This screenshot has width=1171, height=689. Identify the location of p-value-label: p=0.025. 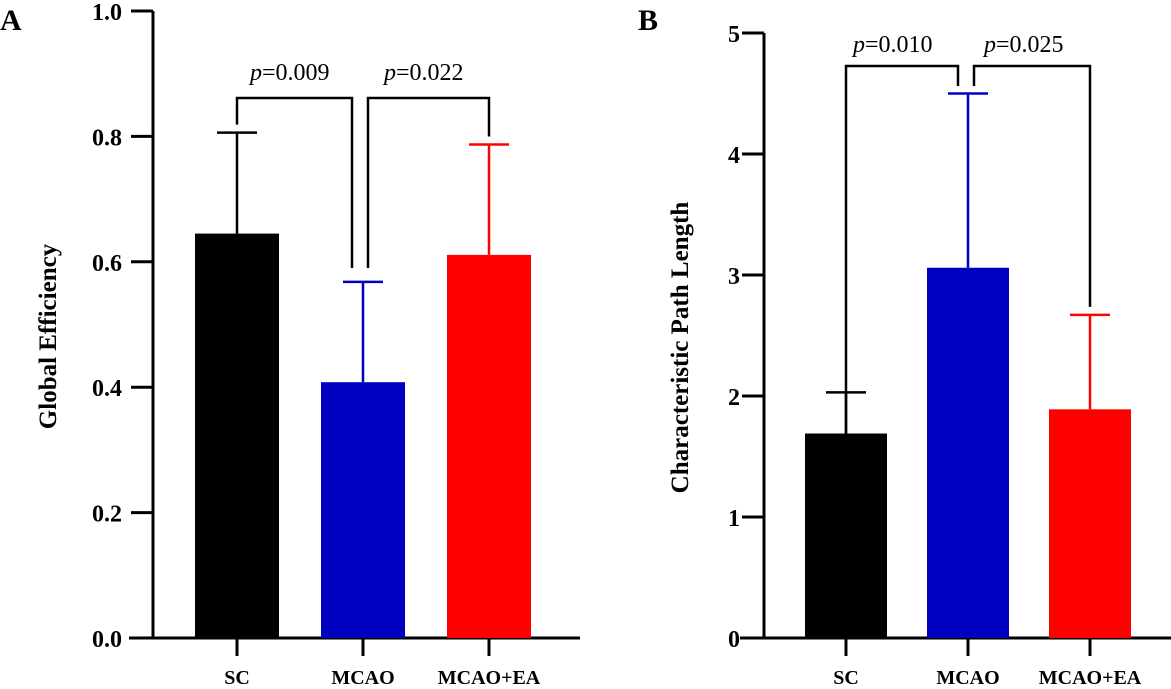
(1023, 45).